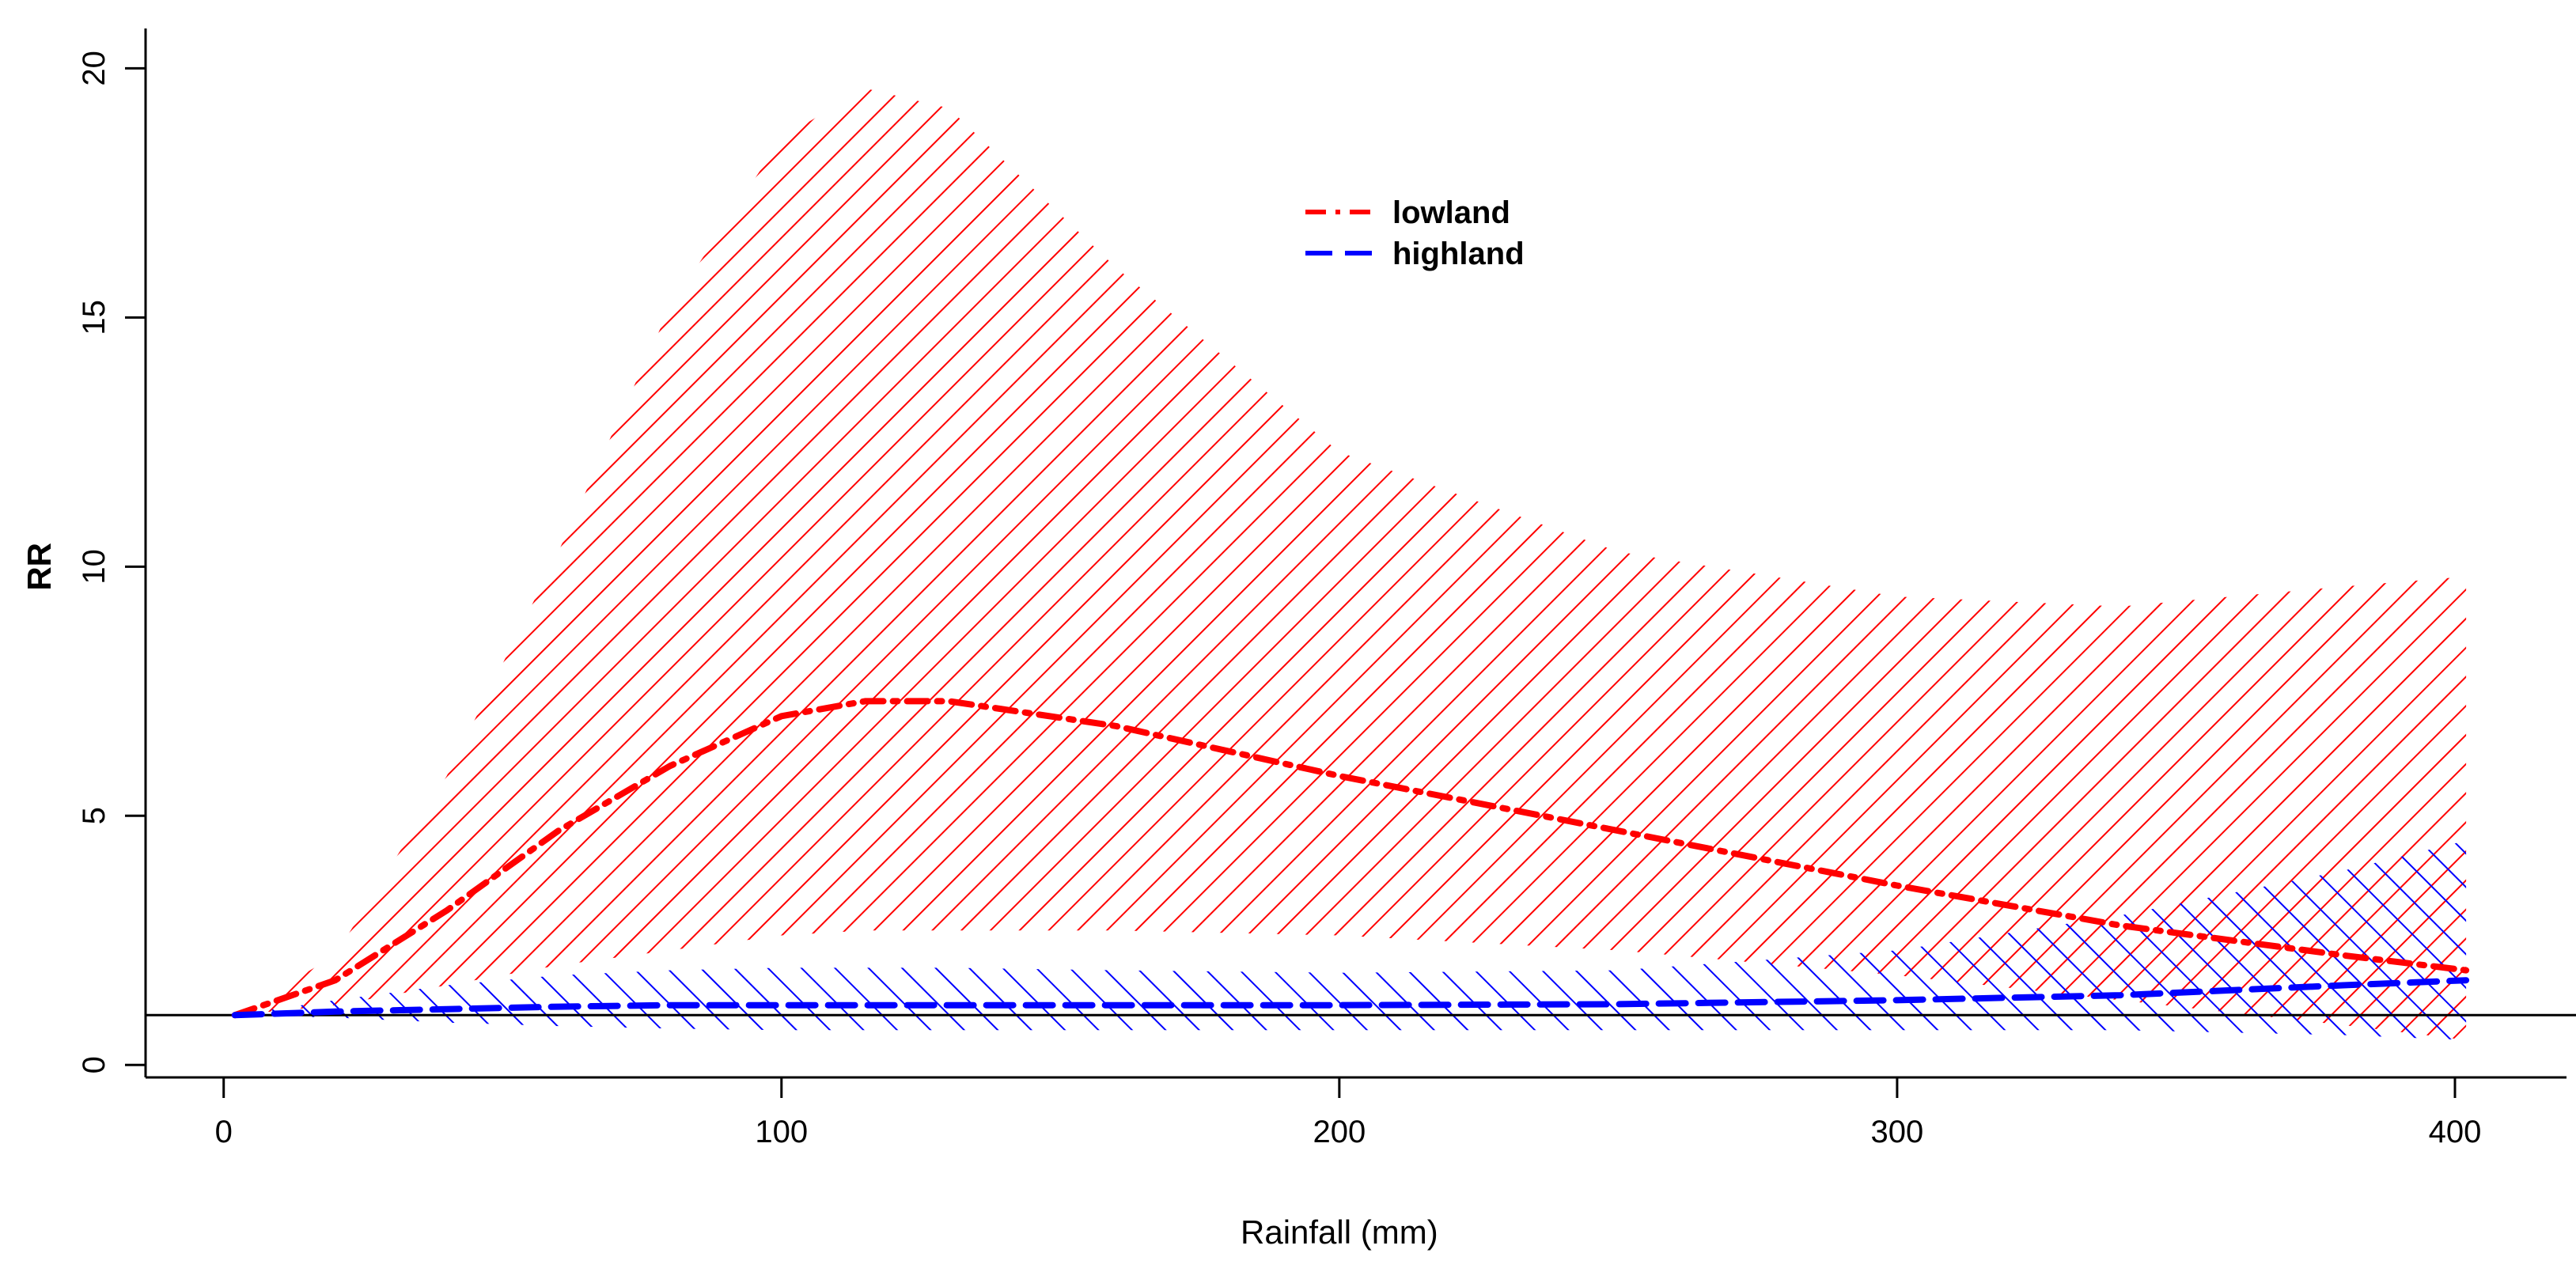 This screenshot has height=1272, width=2576. Describe the element at coordinates (1451, 212) in the screenshot. I see `legend-label-lowland: lowland` at that location.